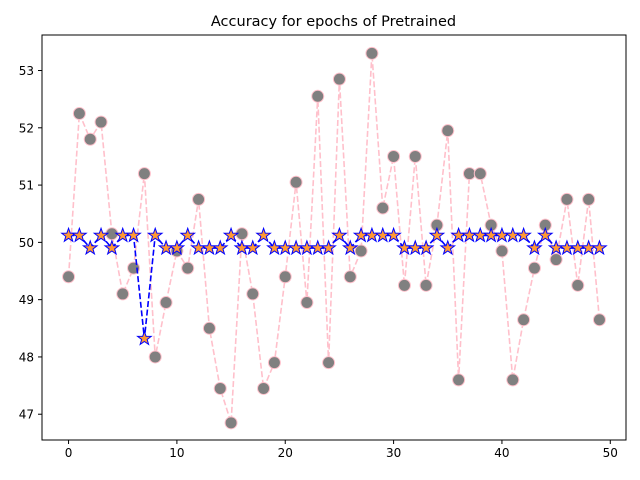  What do you see at coordinates (333, 22) in the screenshot?
I see `chart-title: Accuracy for epochs of Pretrained` at bounding box center [333, 22].